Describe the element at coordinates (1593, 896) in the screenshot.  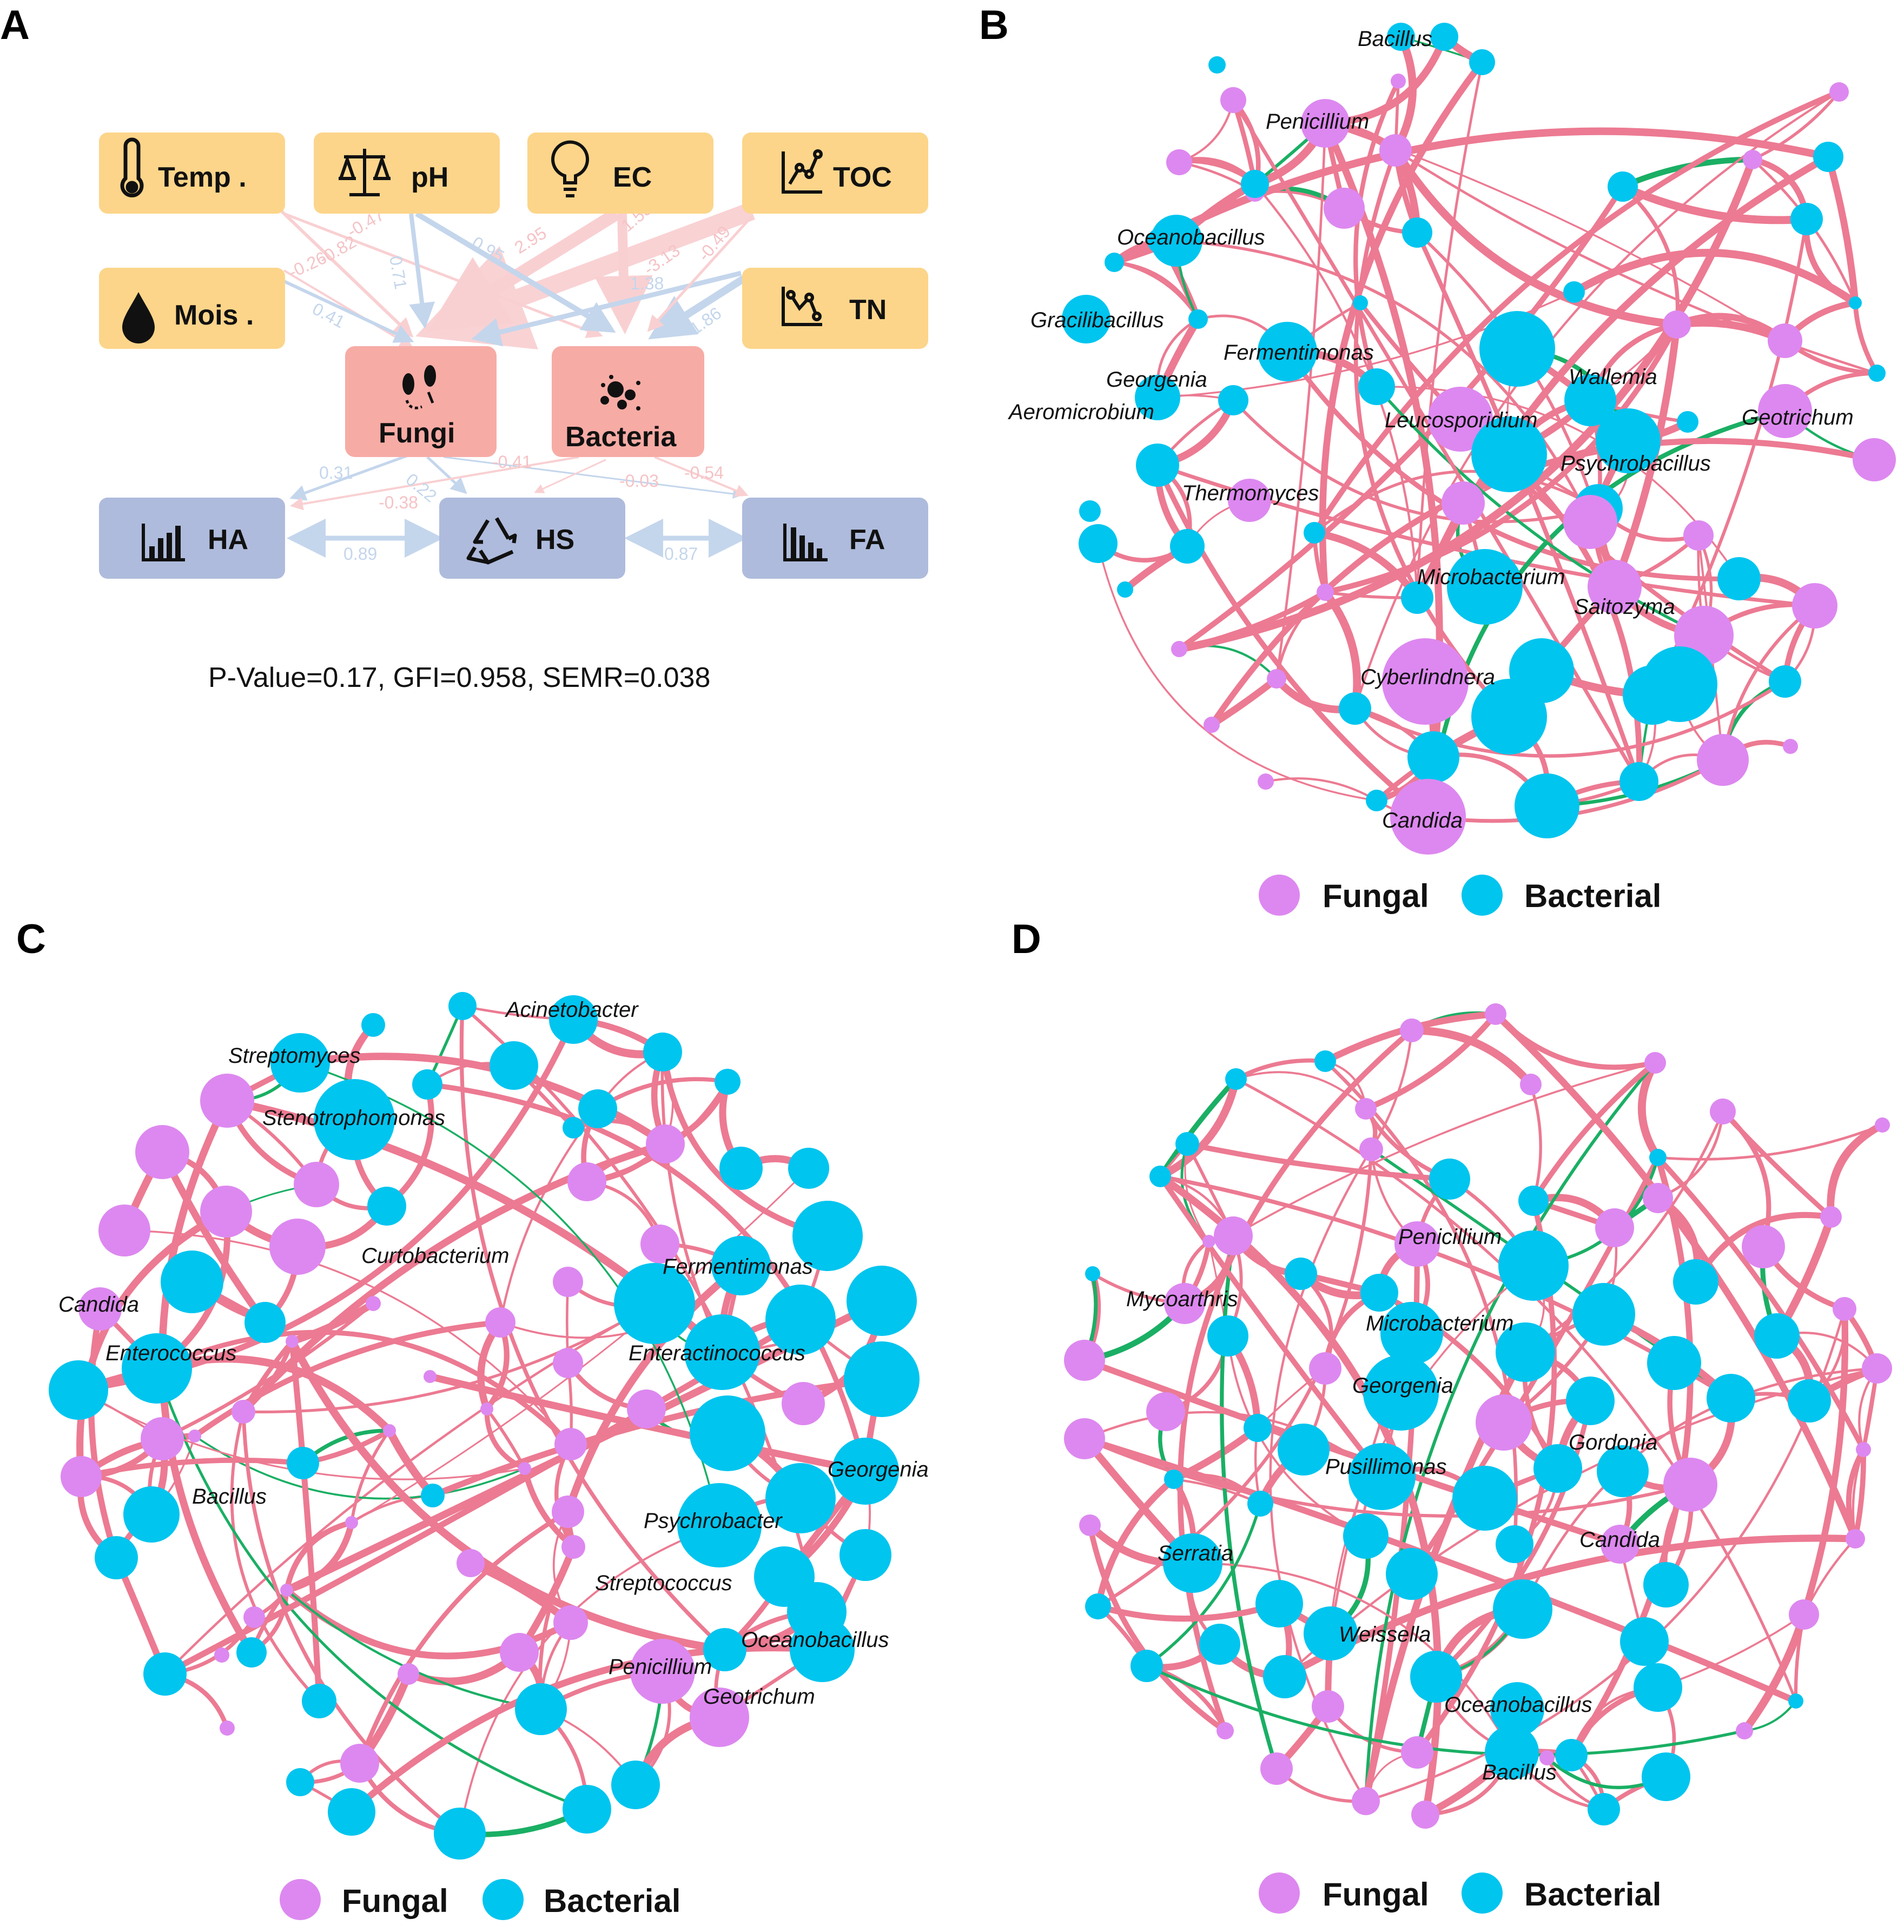
I see `legend-label-bacterial: Bacterial` at that location.